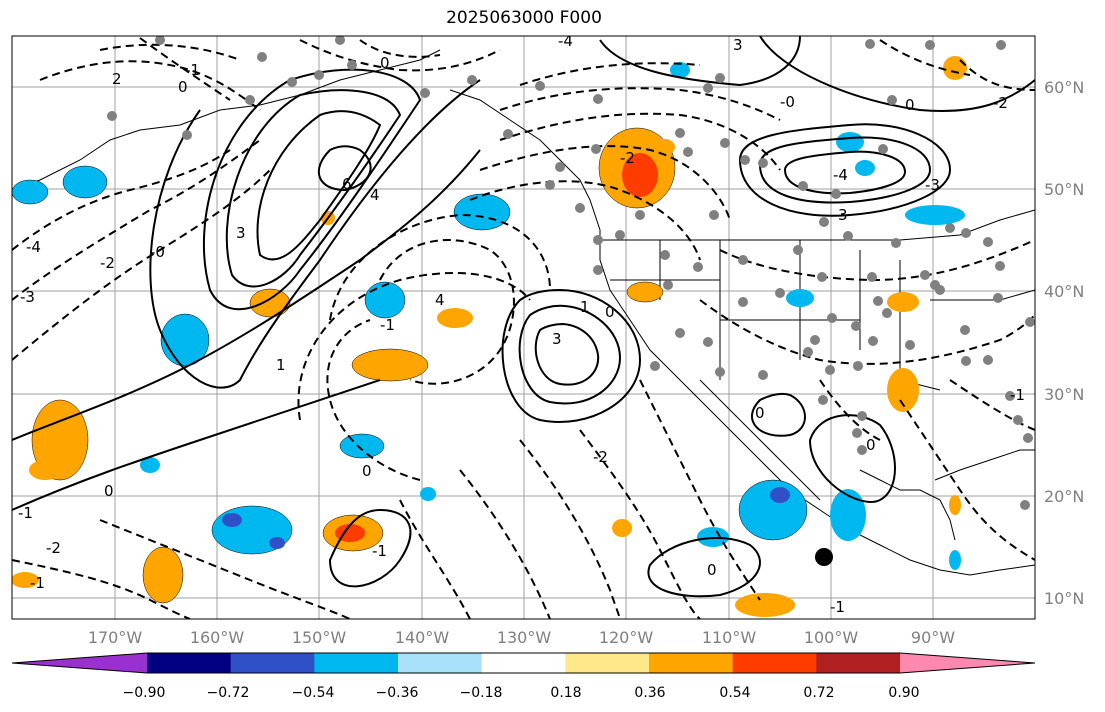 The width and height of the screenshot is (1105, 712). I want to click on colorbar-tick-label: −0.72, so click(228, 693).